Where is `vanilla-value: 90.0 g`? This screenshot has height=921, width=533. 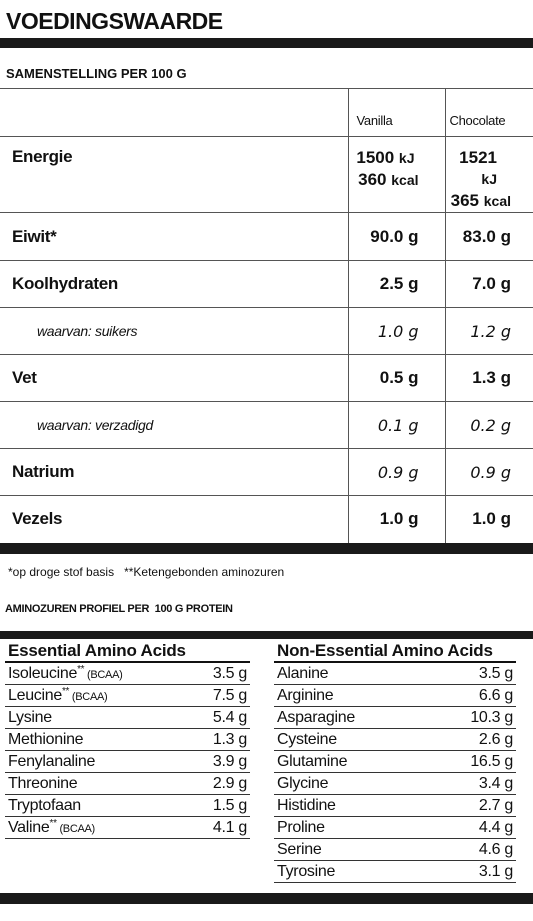
vanilla-value: 90.0 g is located at coordinates (396, 236).